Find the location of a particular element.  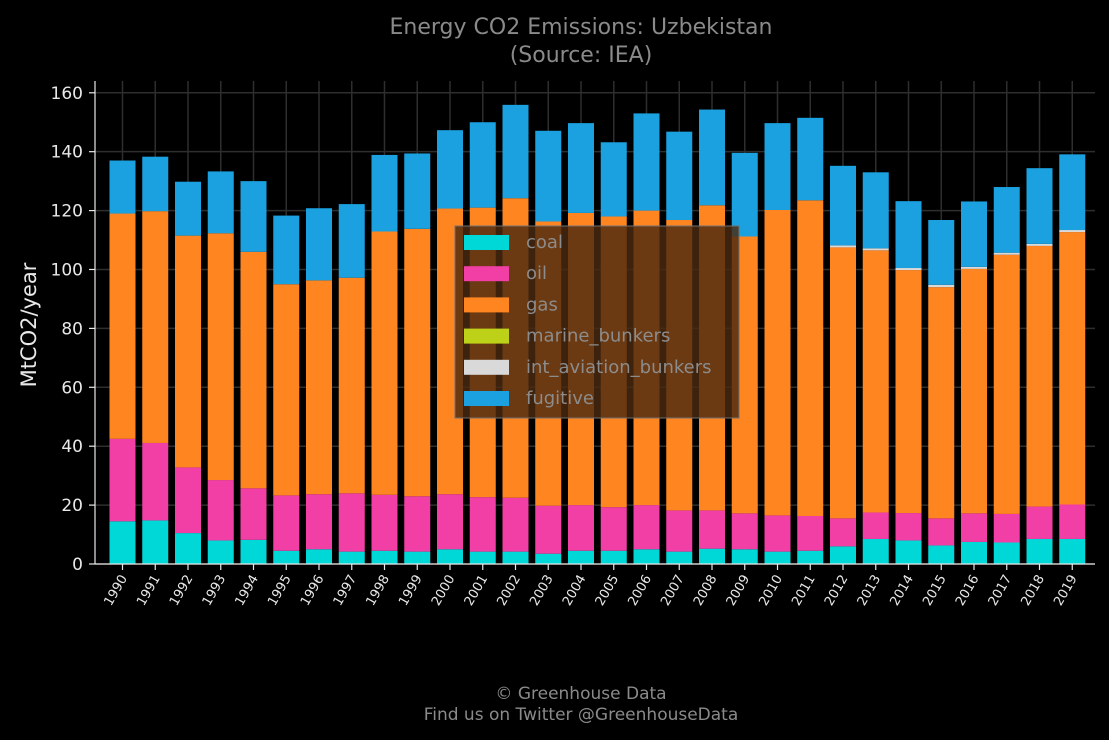

legend-label-marine_bunkers: marine_bunkers is located at coordinates (598, 336).